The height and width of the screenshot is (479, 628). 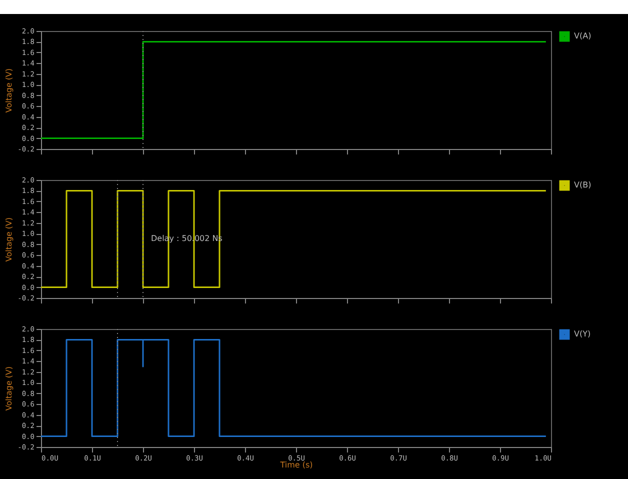 I want to click on legend-label: V(Y), so click(x=582, y=334).